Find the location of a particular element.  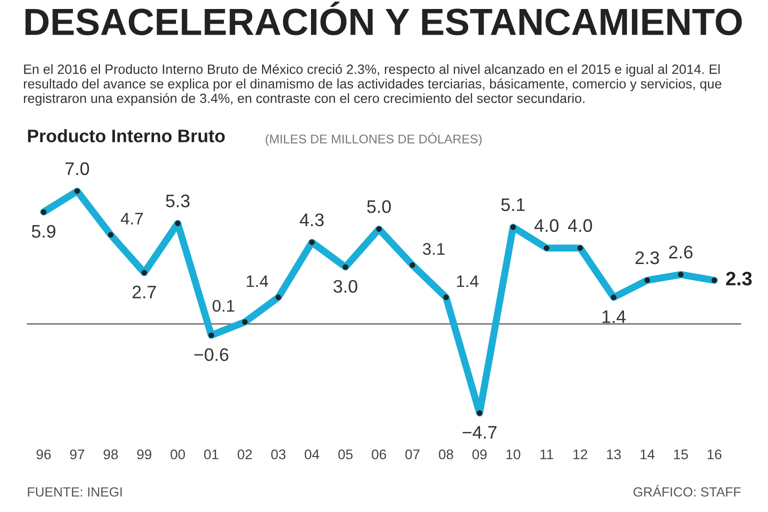

x-tick-label: 05 is located at coordinates (345, 454).